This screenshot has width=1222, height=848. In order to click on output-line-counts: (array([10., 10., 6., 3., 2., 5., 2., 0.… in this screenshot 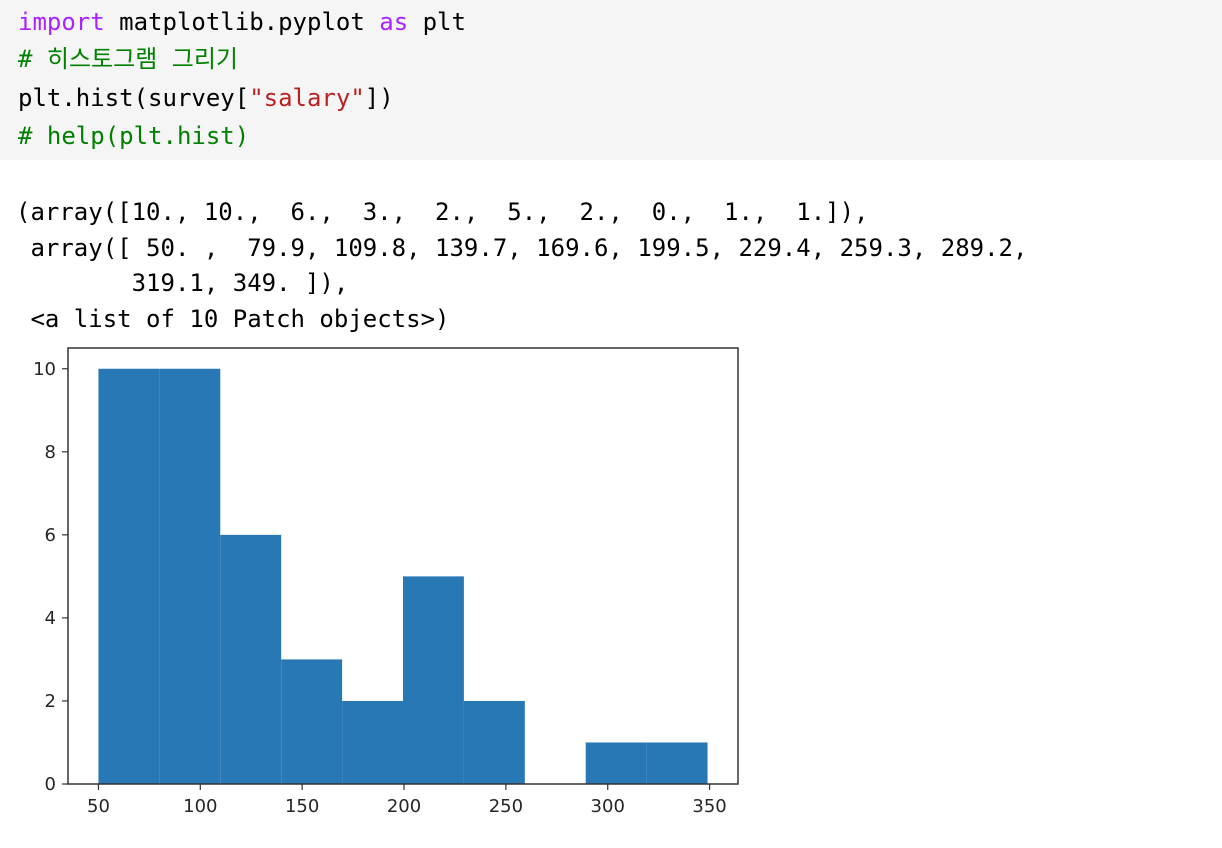, I will do `click(442, 212)`.